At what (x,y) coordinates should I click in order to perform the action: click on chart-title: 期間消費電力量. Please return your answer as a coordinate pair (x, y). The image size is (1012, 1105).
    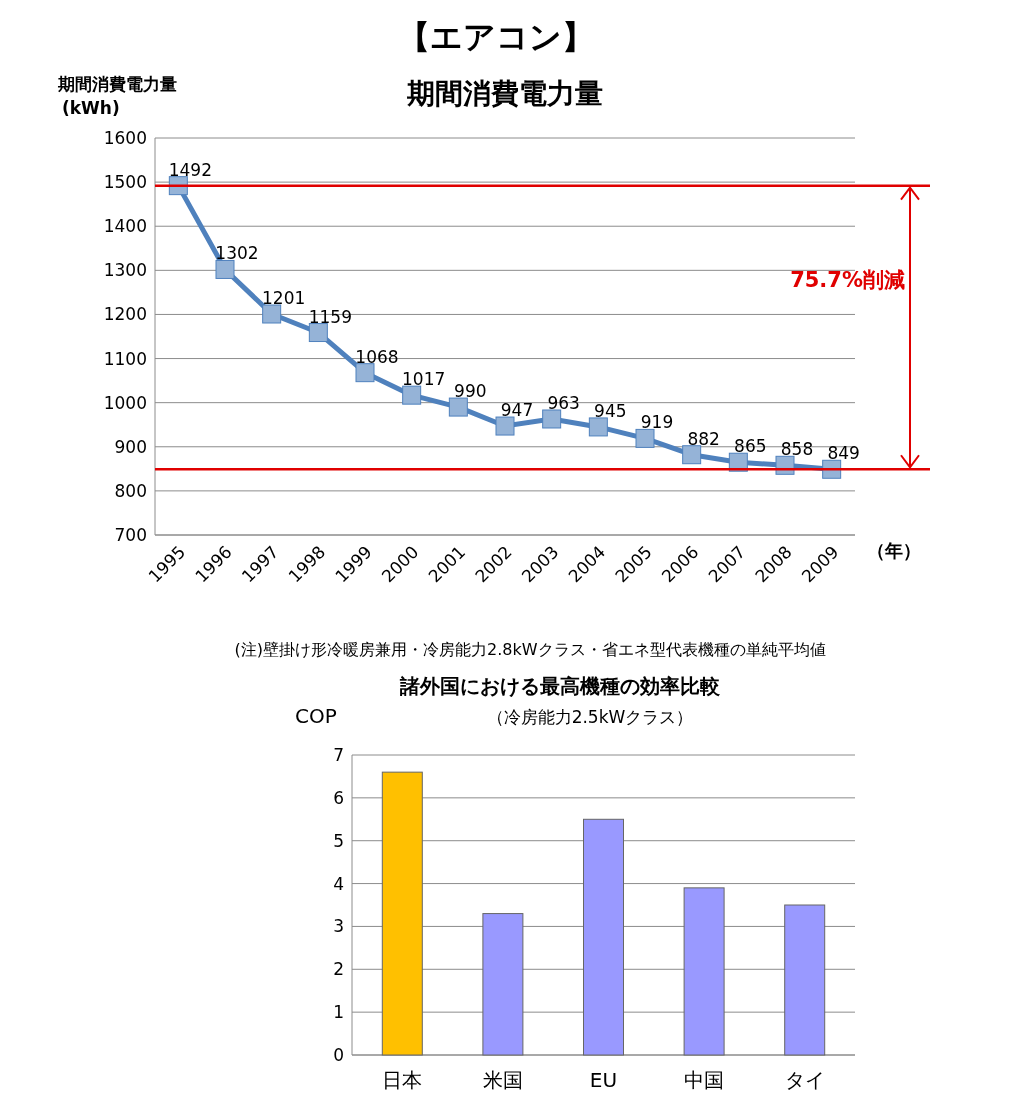
    Looking at the image, I should click on (504, 93).